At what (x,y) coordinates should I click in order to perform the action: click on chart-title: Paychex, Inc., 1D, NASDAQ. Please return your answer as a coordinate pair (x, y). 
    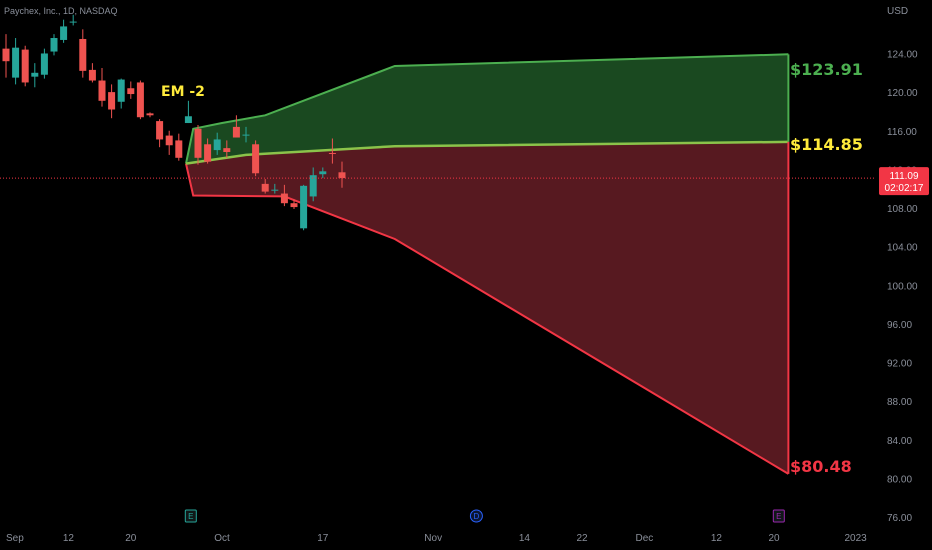
    Looking at the image, I should click on (61, 11).